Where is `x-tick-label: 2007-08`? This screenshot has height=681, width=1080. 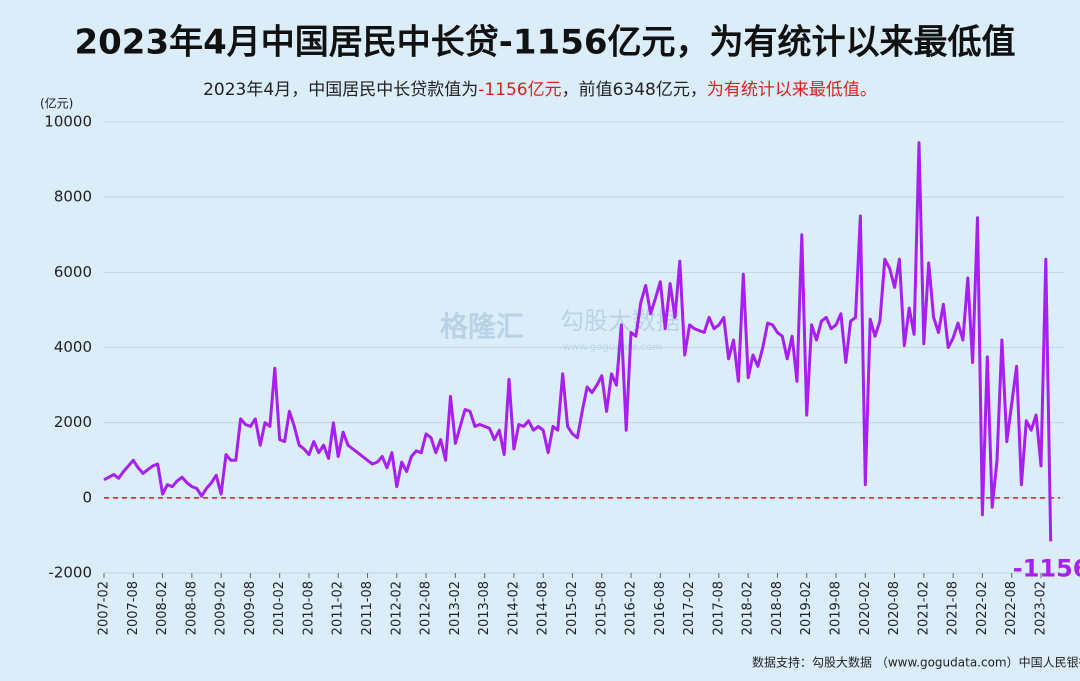 x-tick-label: 2007-08 is located at coordinates (133, 608).